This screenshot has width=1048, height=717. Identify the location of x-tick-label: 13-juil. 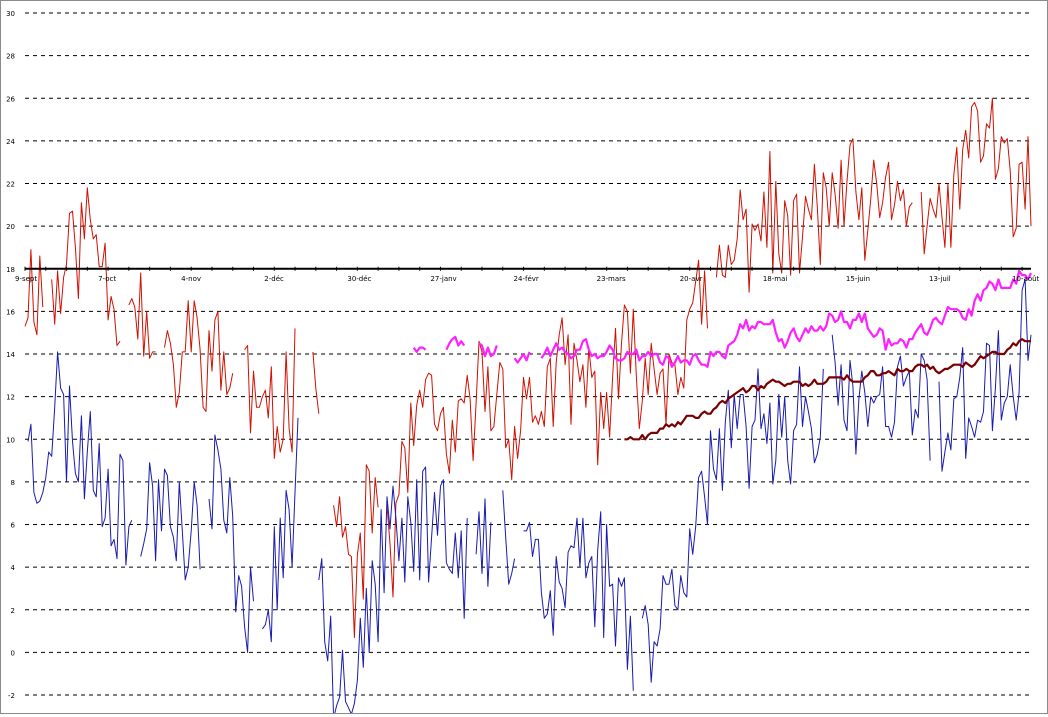
(940, 279).